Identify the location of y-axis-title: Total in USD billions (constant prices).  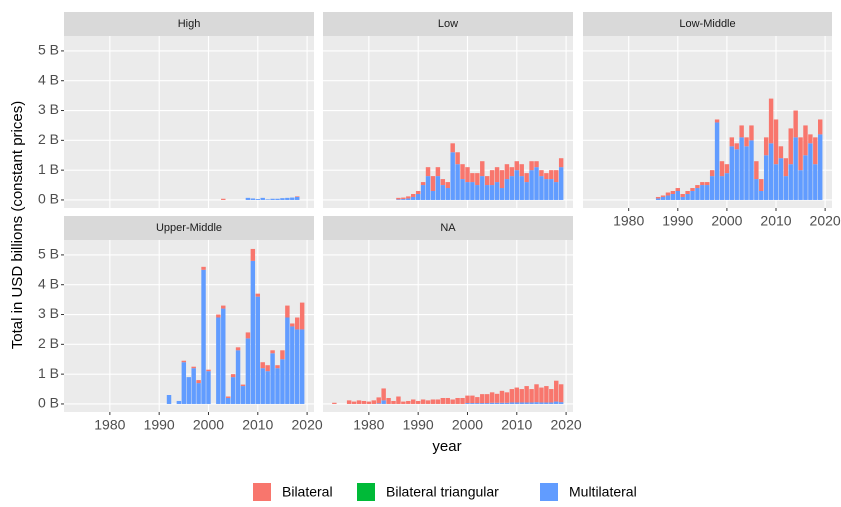
(17, 225).